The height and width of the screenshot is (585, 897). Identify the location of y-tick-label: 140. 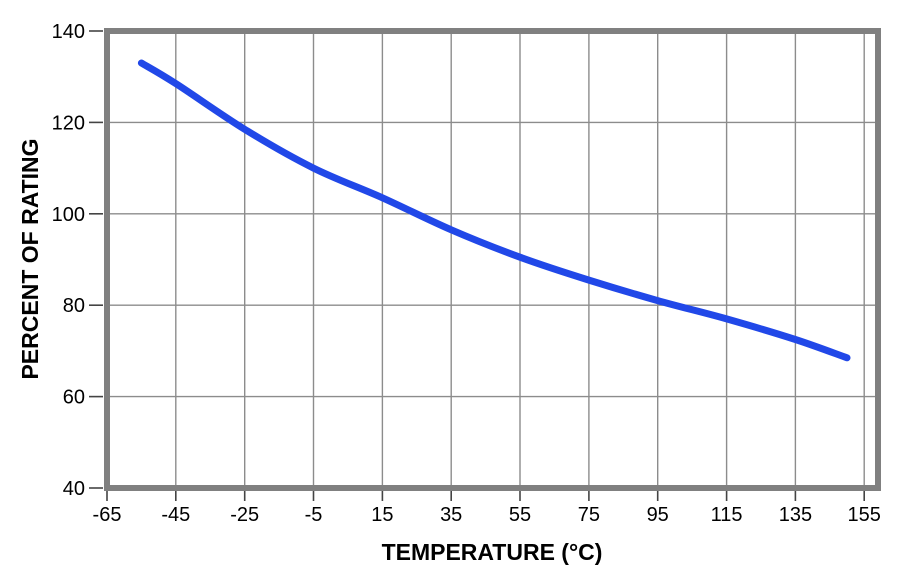
(68, 32).